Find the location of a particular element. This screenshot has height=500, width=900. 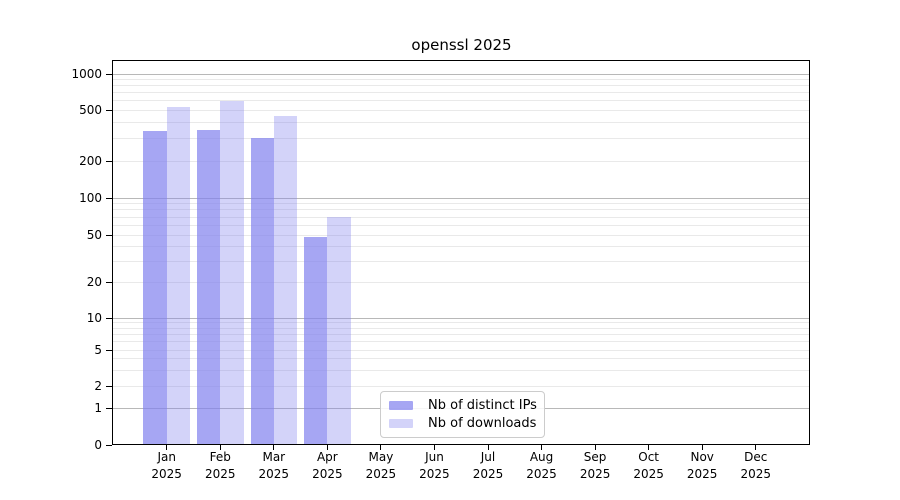

legend: Nb of distinct IPs Nb of downloads is located at coordinates (462, 414).